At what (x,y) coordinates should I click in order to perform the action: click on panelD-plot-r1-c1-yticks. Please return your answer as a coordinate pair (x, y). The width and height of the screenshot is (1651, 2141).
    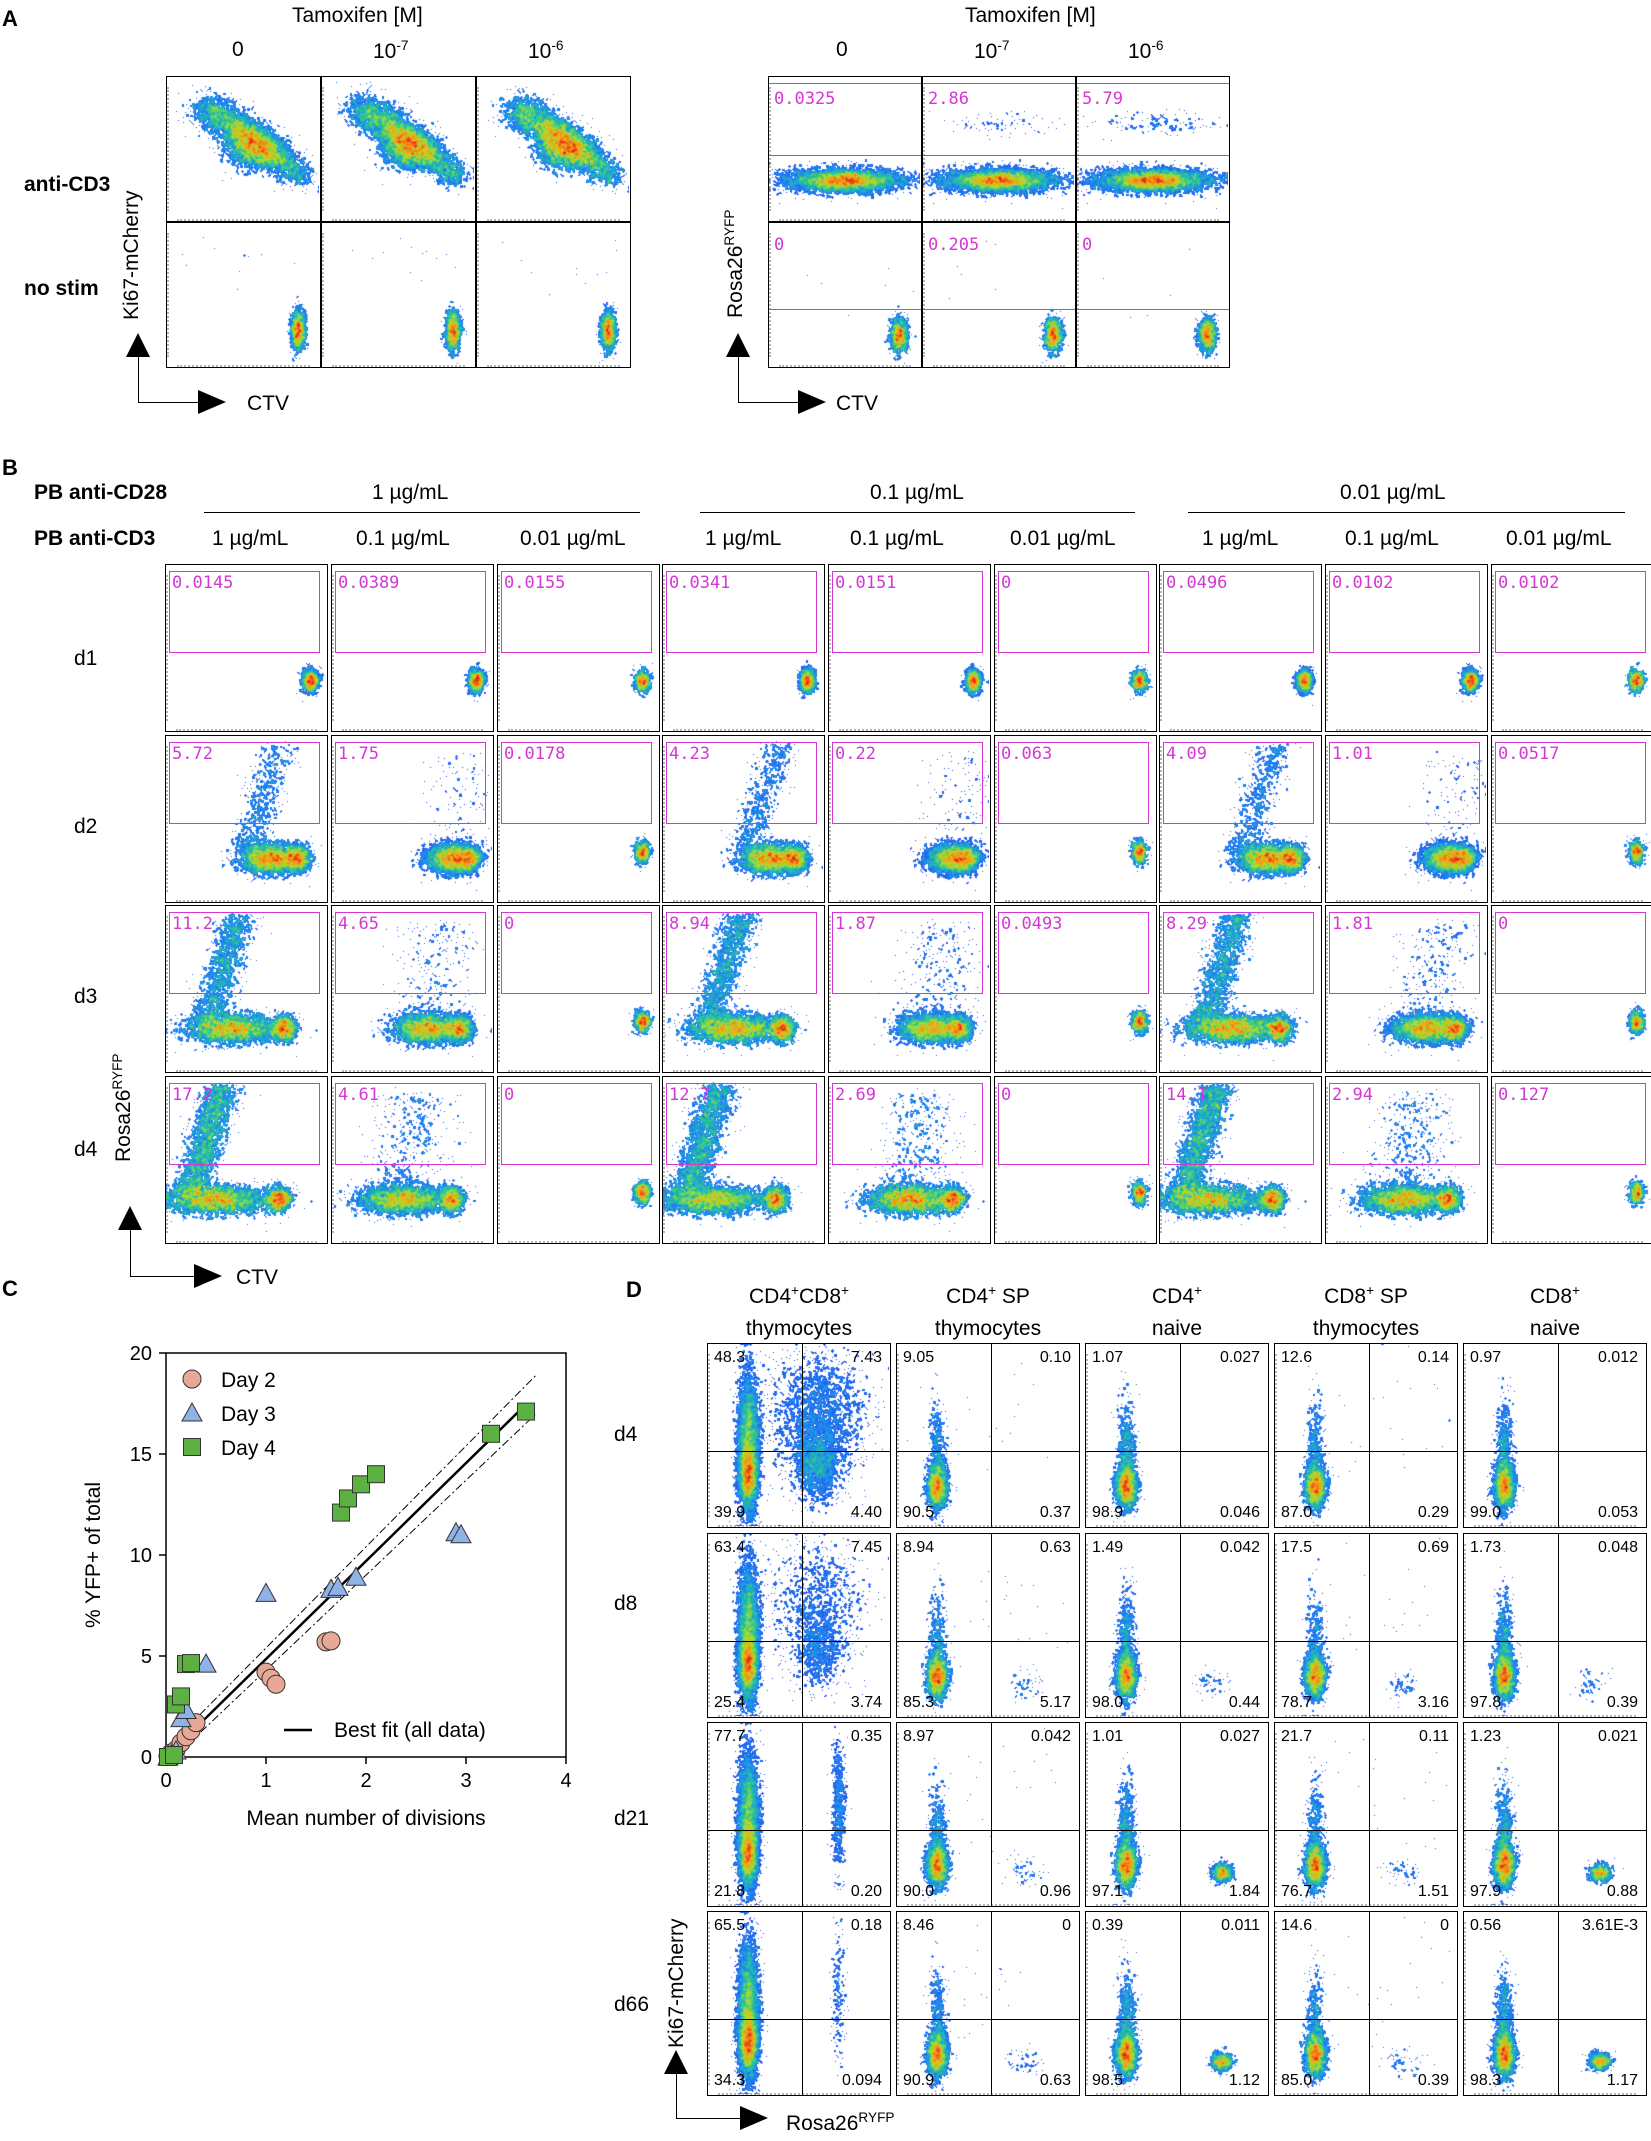
    Looking at the image, I should click on (900, 1625).